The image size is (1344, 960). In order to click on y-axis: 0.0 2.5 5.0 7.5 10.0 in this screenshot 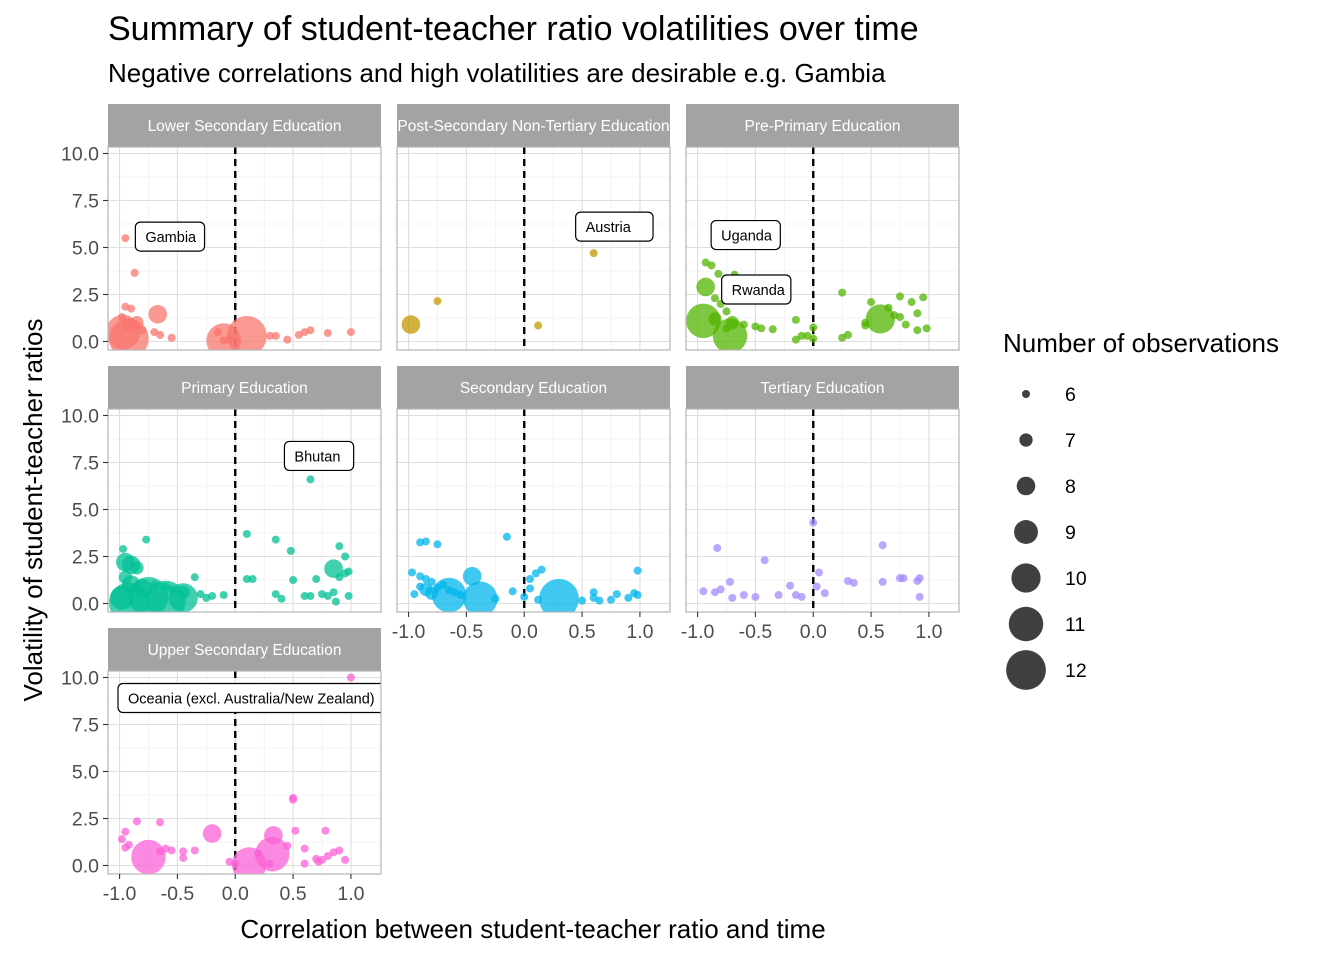, I will do `click(84, 511)`.